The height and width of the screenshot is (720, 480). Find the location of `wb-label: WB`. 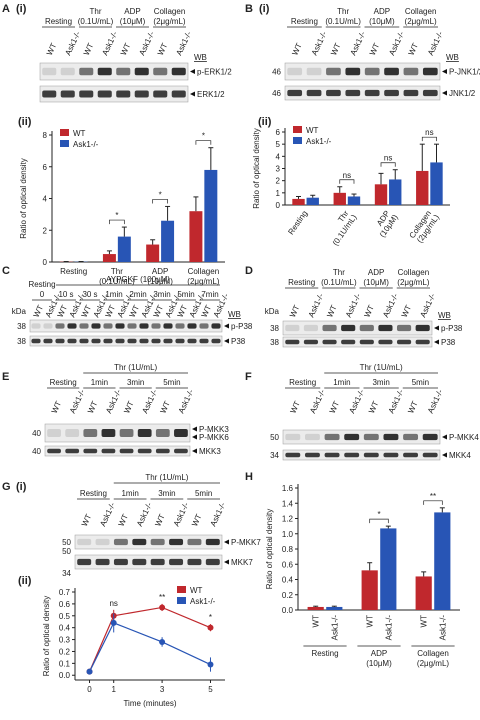

wb-label: WB is located at coordinates (234, 314).